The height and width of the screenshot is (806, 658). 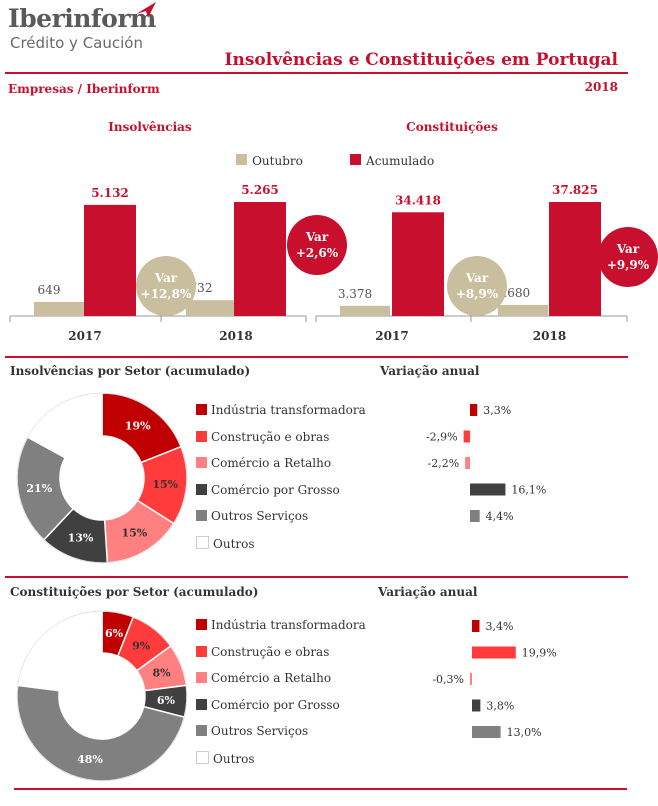 I want to click on pie-chart-constituicoes: 6% 9% 8% 6% 48%, so click(x=102, y=696).